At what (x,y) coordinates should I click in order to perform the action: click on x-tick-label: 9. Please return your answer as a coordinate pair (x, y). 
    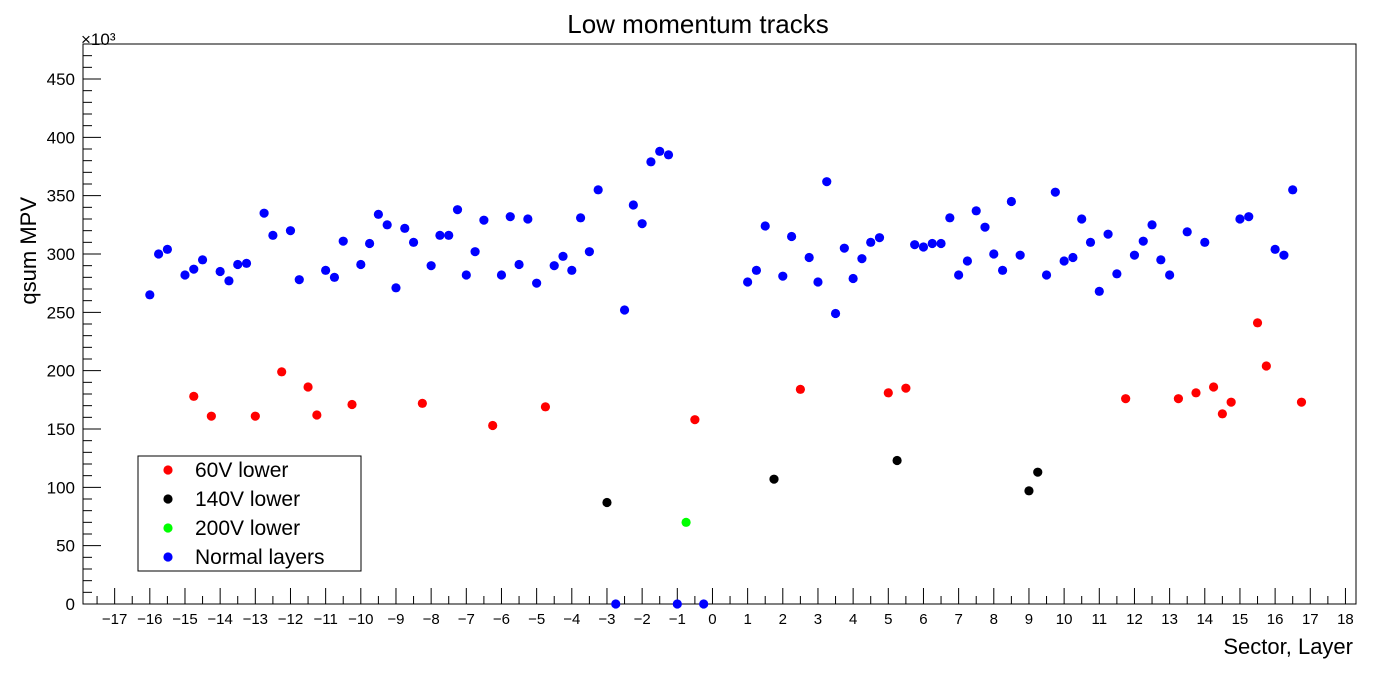
    Looking at the image, I should click on (1029, 619).